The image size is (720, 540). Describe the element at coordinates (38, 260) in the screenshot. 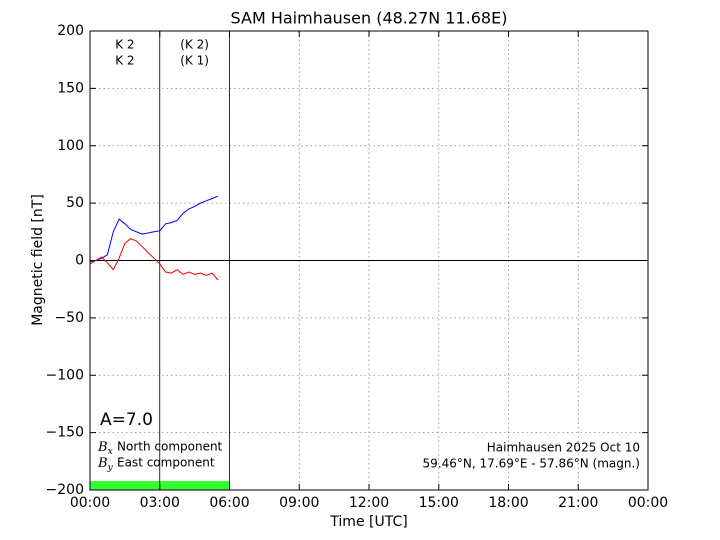

I see `y-axis-title: Magnetic field [nT]` at that location.